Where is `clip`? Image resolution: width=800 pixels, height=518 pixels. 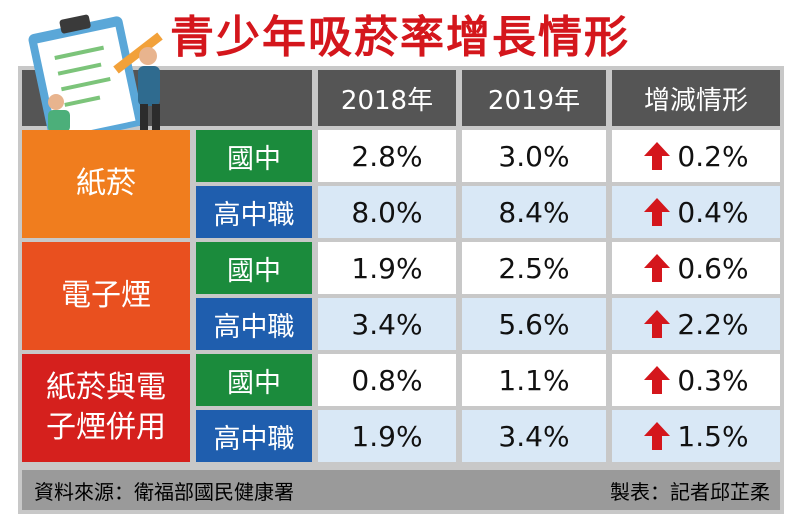 clip is located at coordinates (75, 24).